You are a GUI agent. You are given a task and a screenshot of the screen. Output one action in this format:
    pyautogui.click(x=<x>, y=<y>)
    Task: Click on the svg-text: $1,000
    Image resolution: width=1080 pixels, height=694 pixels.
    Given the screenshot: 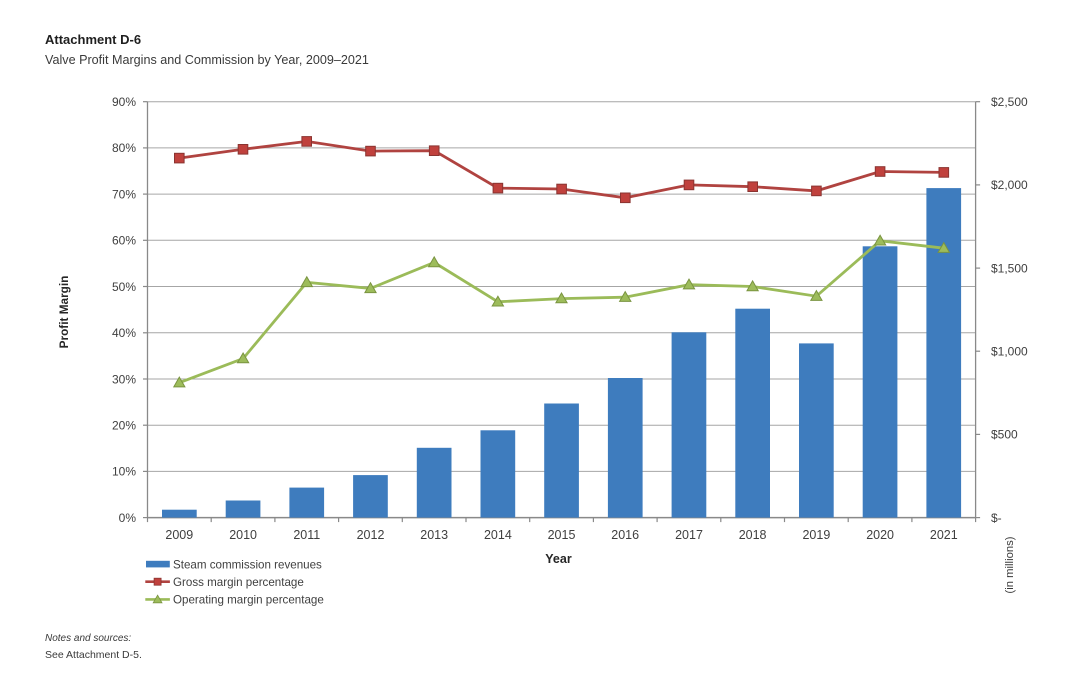 What is the action you would take?
    pyautogui.click(x=1009, y=352)
    